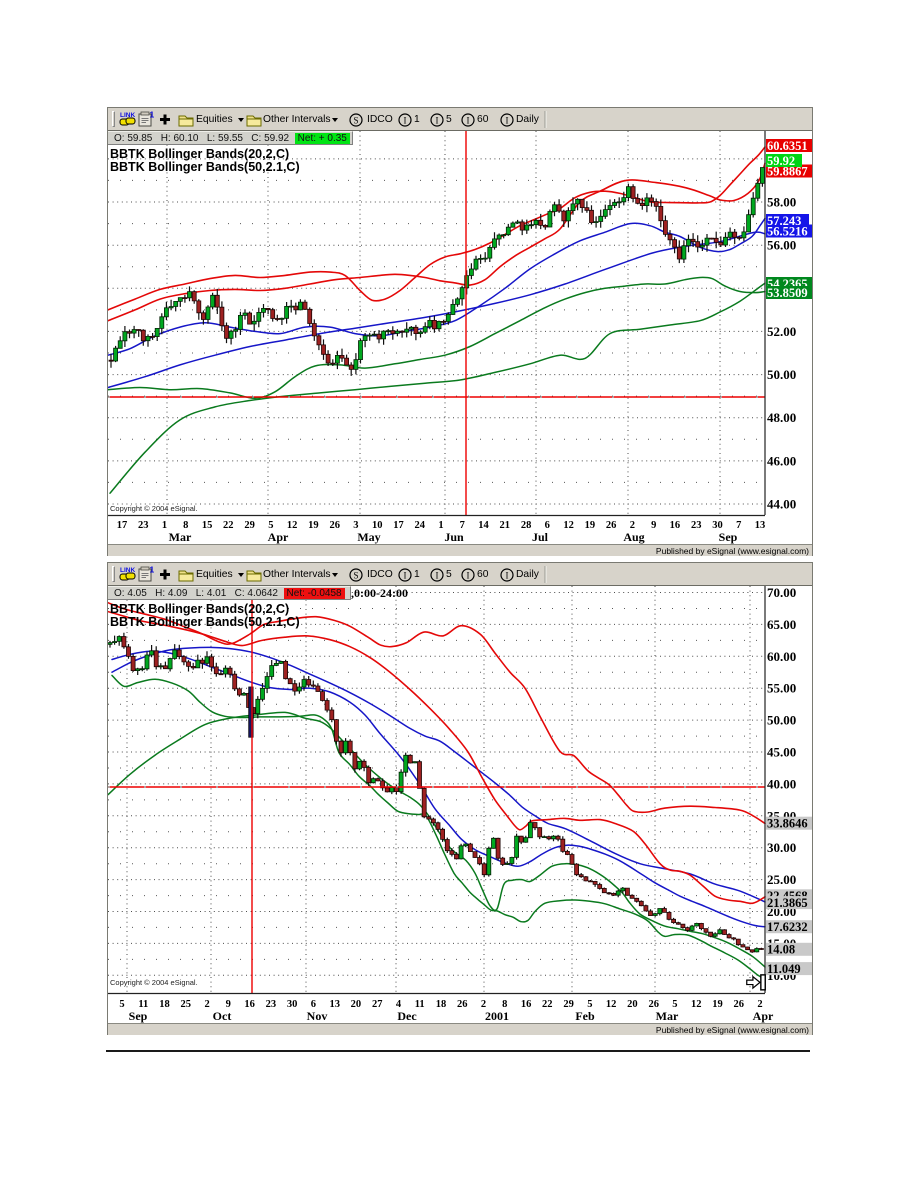 The height and width of the screenshot is (1188, 918). I want to click on svg-text: 2001, so click(497, 1016).